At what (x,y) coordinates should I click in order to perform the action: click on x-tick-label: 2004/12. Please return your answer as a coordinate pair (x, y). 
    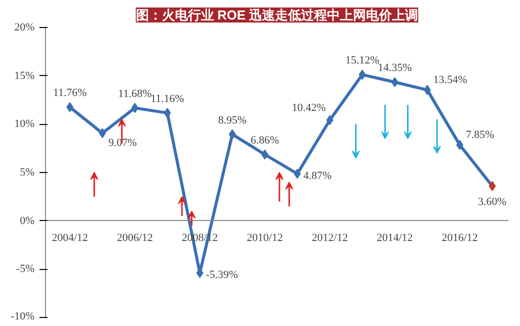
    Looking at the image, I should click on (70, 238).